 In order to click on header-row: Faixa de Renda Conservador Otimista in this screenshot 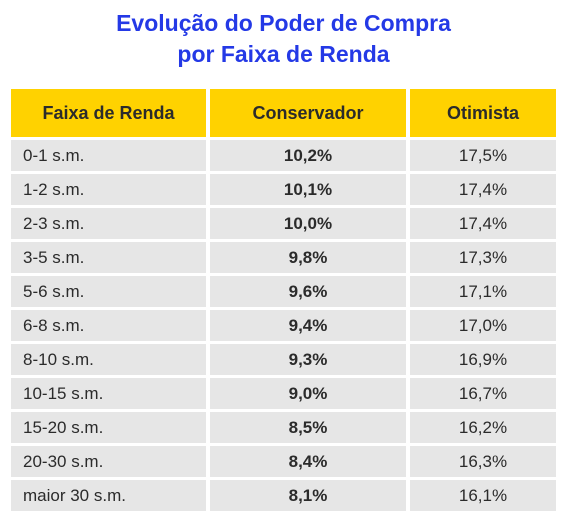, I will do `click(283, 113)`.